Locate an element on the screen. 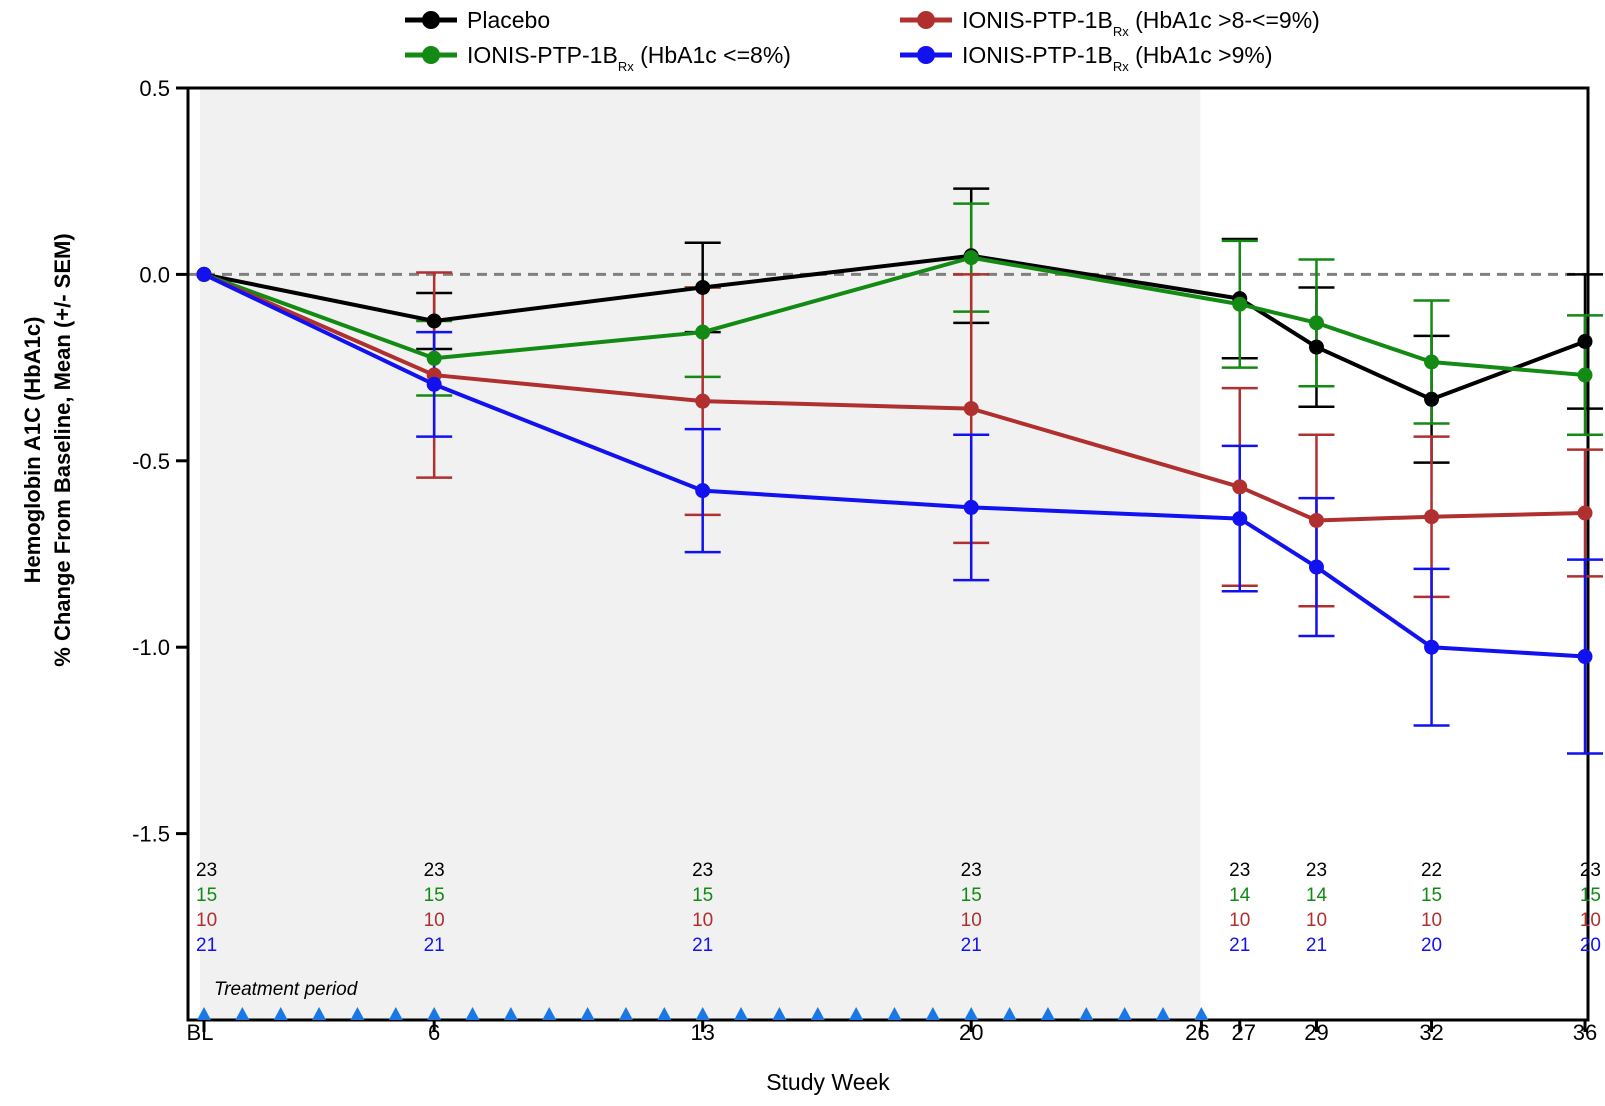 The width and height of the screenshot is (1605, 1106). x-tick-label: 29 is located at coordinates (1316, 1032).